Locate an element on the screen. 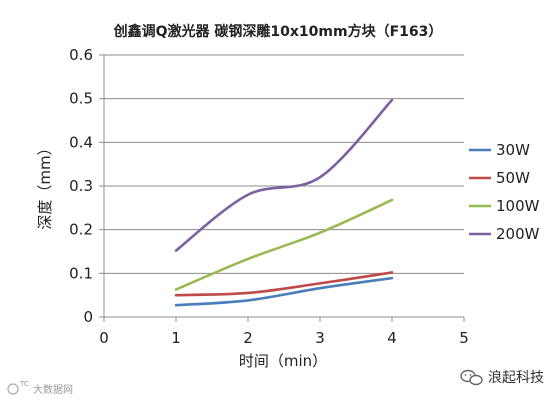 The image size is (555, 404). brand: 浪起科技 is located at coordinates (502, 377).